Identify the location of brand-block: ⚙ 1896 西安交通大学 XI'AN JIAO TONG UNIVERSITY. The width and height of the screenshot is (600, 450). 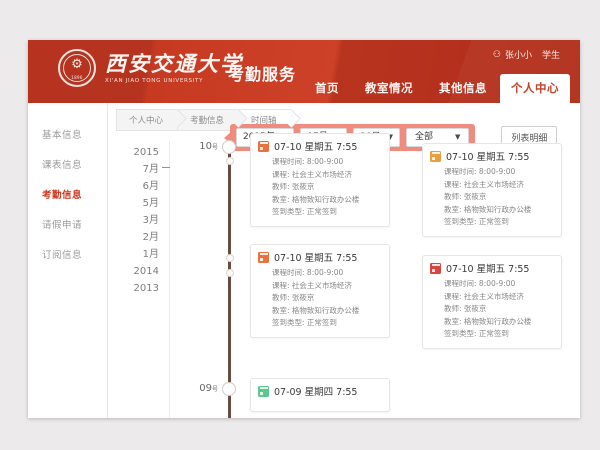
(150, 68).